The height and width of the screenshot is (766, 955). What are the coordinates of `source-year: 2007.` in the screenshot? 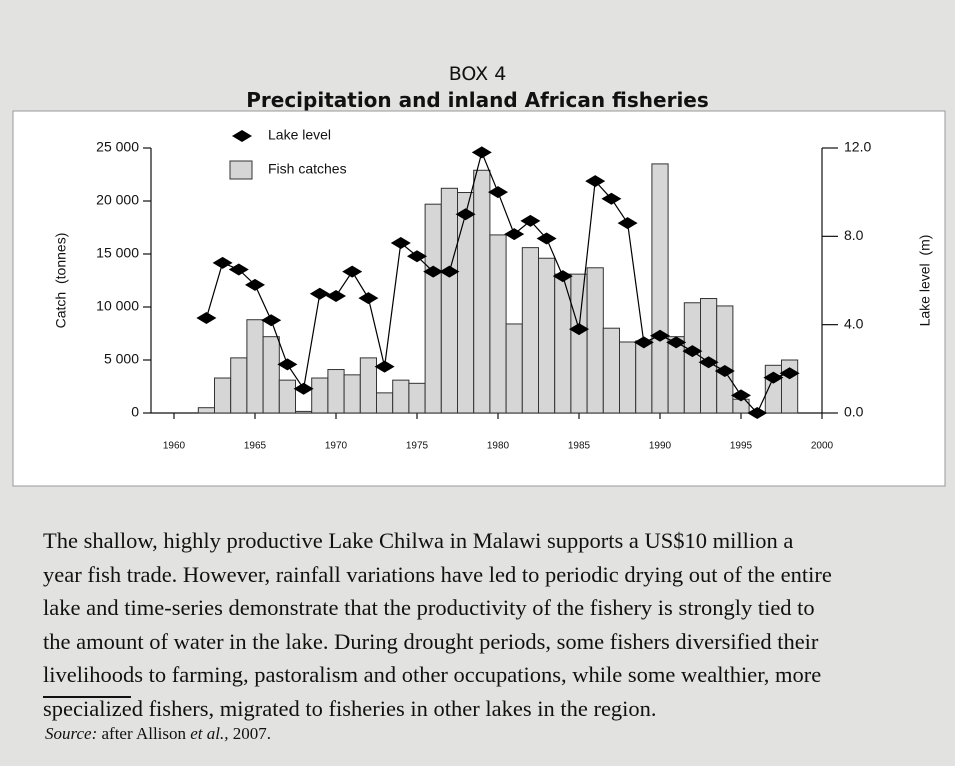 It's located at (250, 733).